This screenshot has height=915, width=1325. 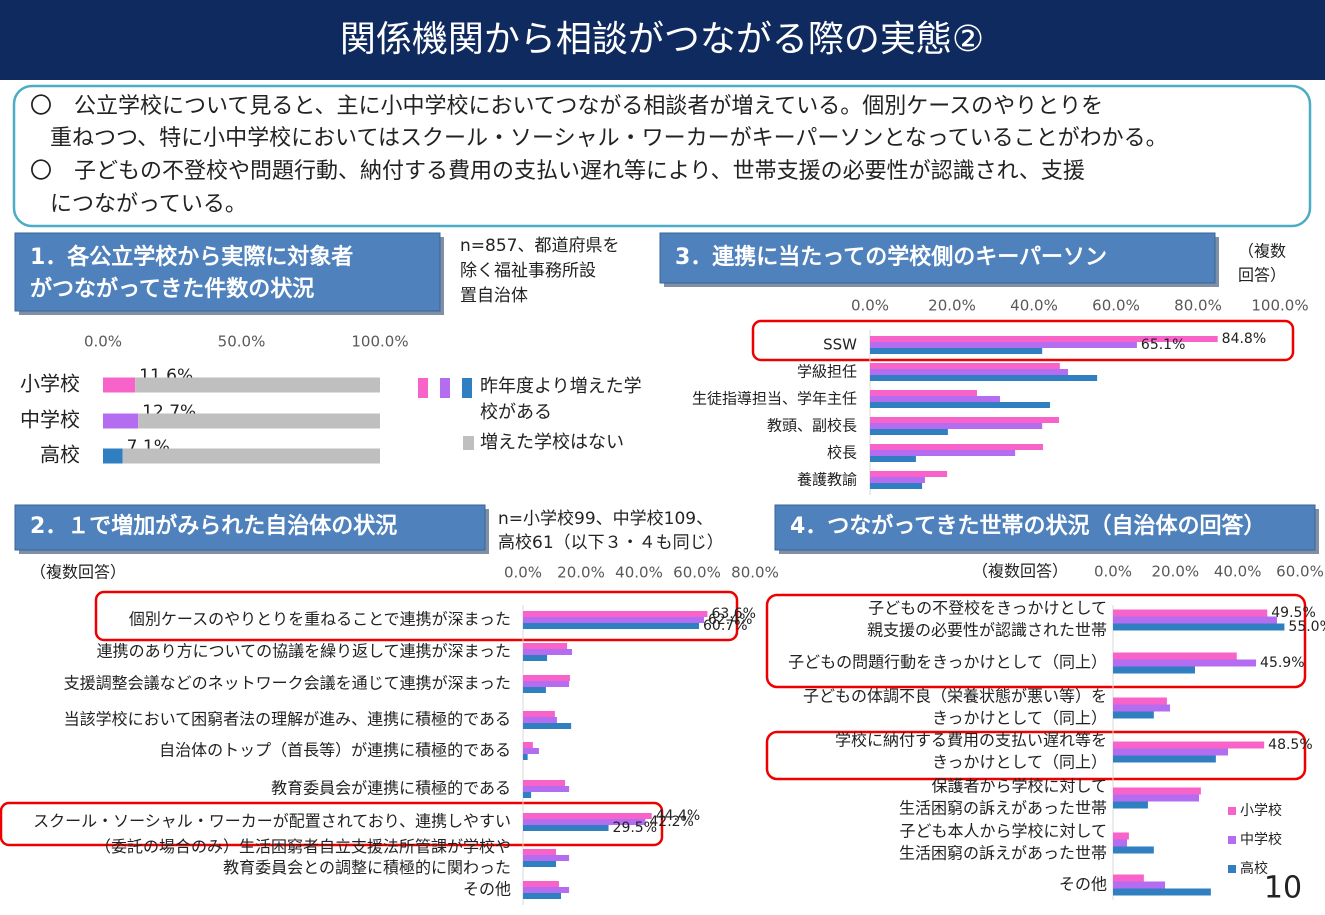 I want to click on category-label: 教育委員会との調整に積極的に関わった, so click(x=367, y=867).